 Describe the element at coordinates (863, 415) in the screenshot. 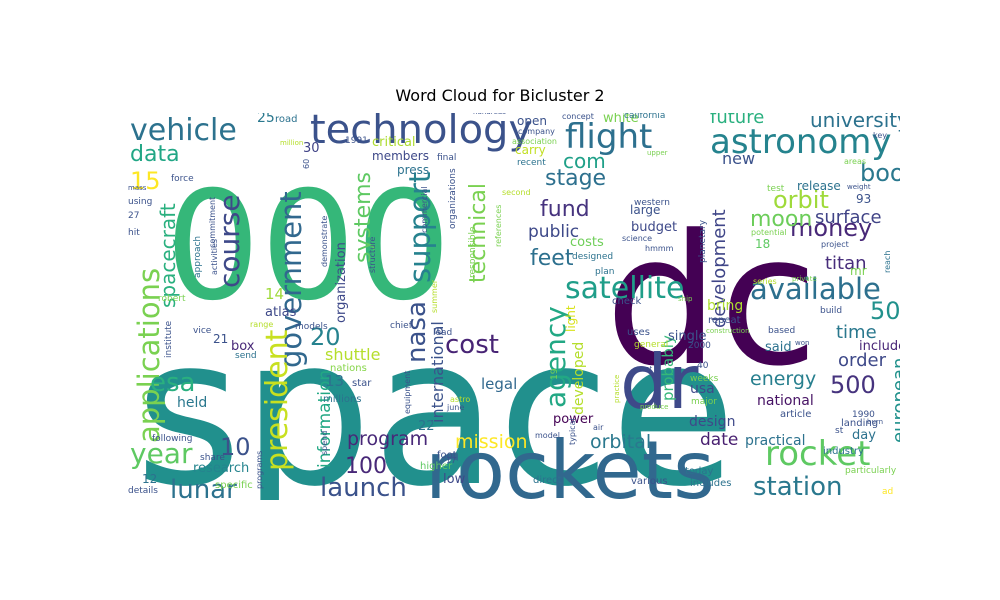

I see `word-1990: 1990` at that location.